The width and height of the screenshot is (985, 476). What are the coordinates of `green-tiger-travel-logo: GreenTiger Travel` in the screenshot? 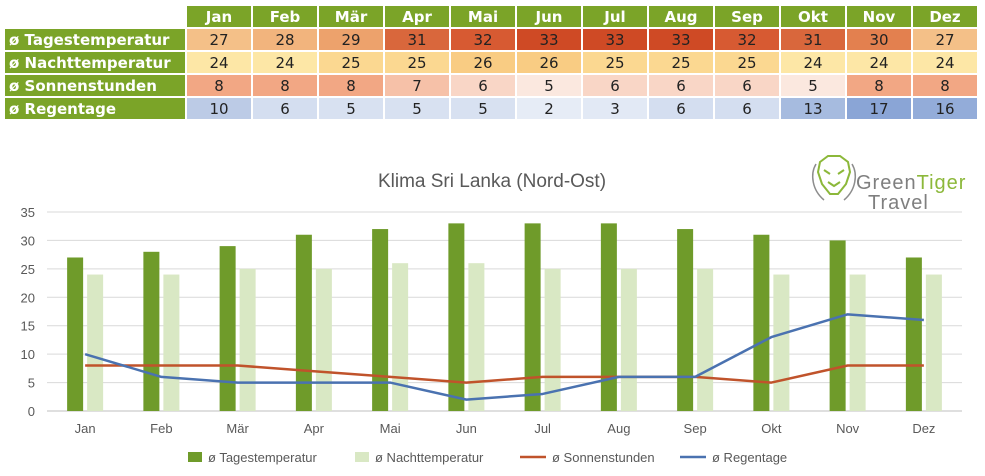 It's located at (891, 183).